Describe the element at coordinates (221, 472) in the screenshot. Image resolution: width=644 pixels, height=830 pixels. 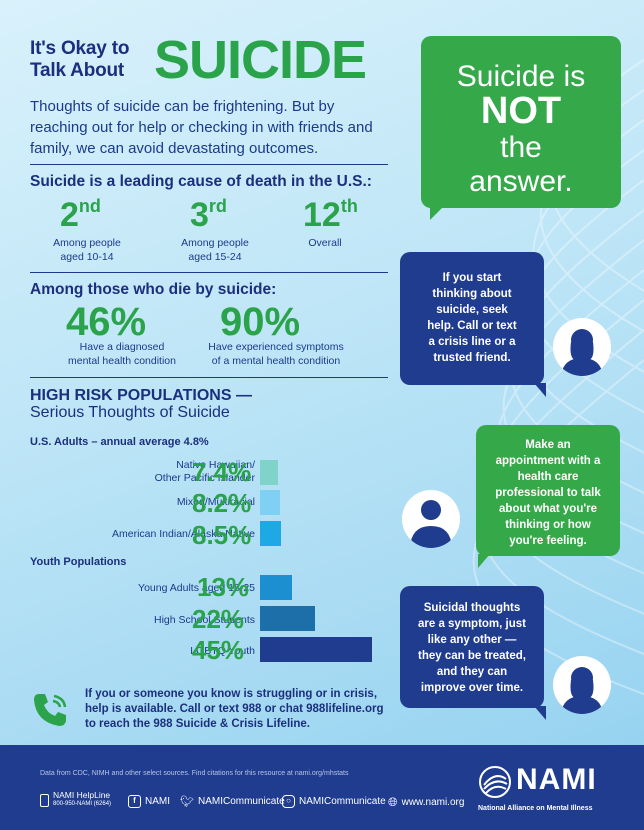
I see `row-pct-native-hawaiian: 7.4%` at that location.